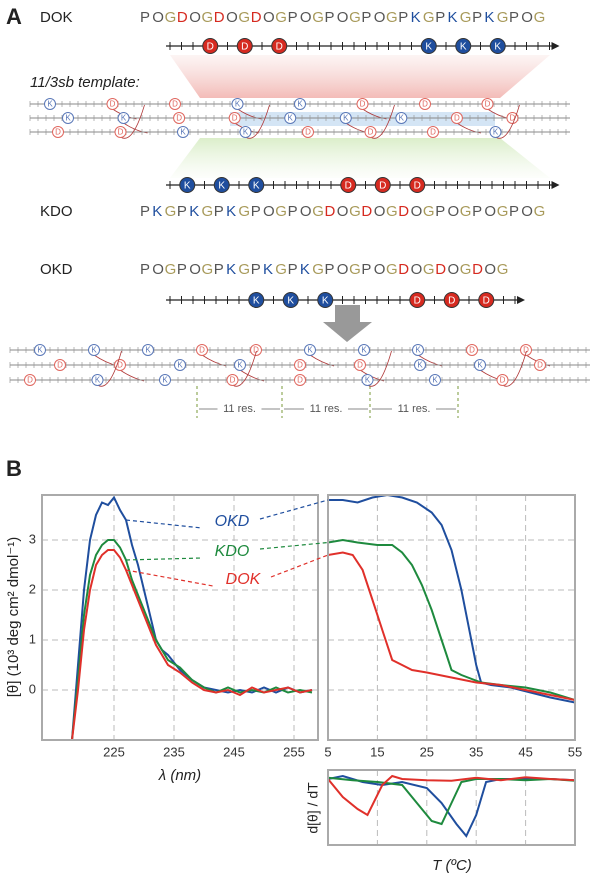 Image resolution: width=600 pixels, height=881 pixels. What do you see at coordinates (414, 409) in the screenshot?
I see `spacing-label: 11 res.` at bounding box center [414, 409].